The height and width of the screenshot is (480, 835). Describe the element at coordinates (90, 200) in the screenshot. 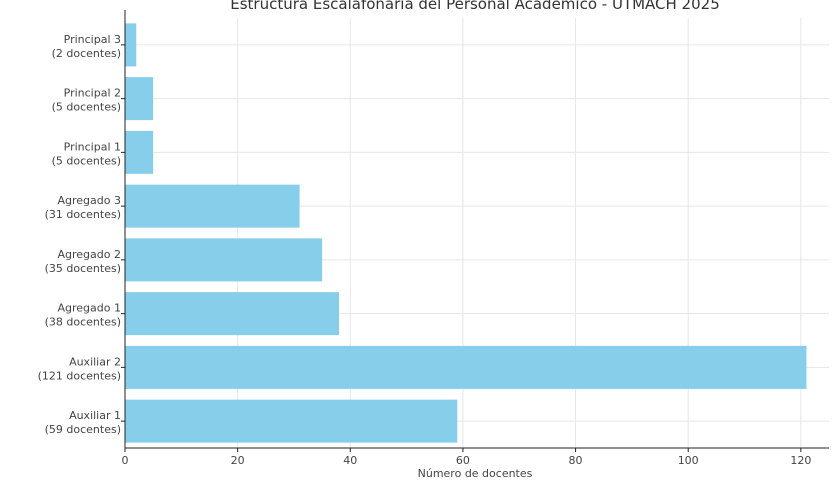

I see `y-tick-label: Agregado 3` at that location.